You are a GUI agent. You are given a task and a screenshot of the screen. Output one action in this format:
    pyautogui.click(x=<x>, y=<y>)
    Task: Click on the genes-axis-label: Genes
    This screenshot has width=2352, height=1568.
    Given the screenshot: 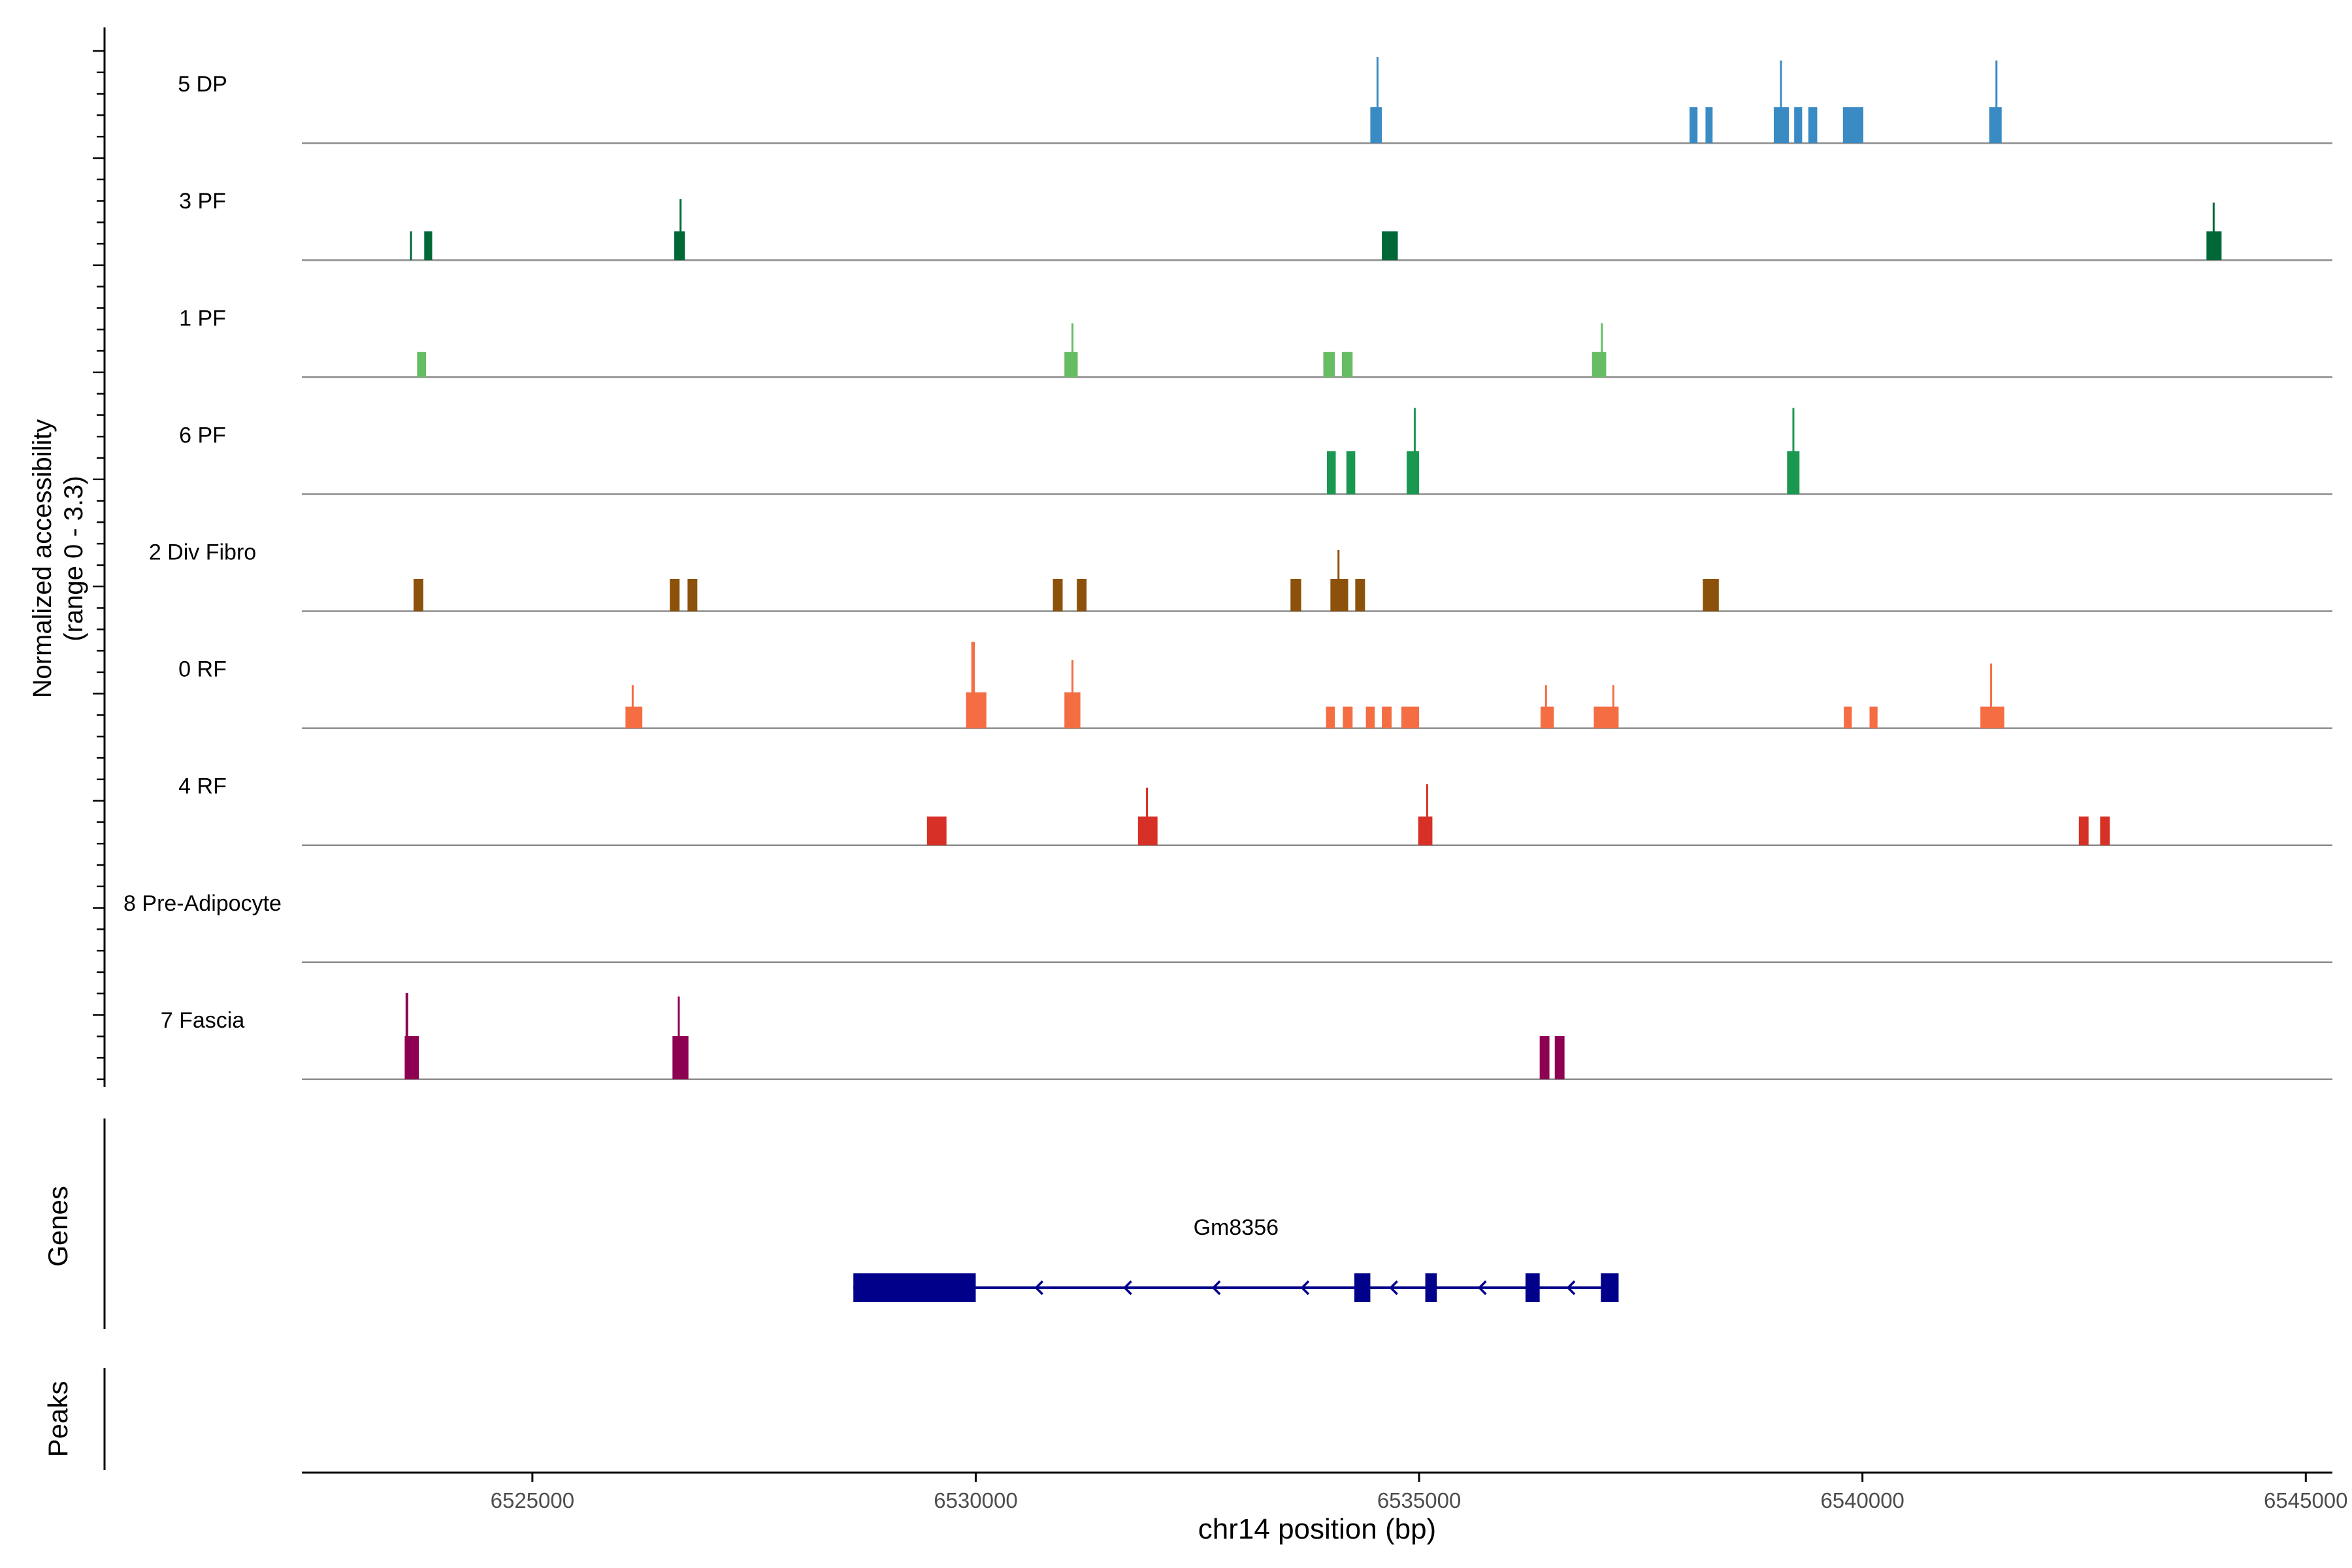 What is the action you would take?
    pyautogui.click(x=57, y=1226)
    